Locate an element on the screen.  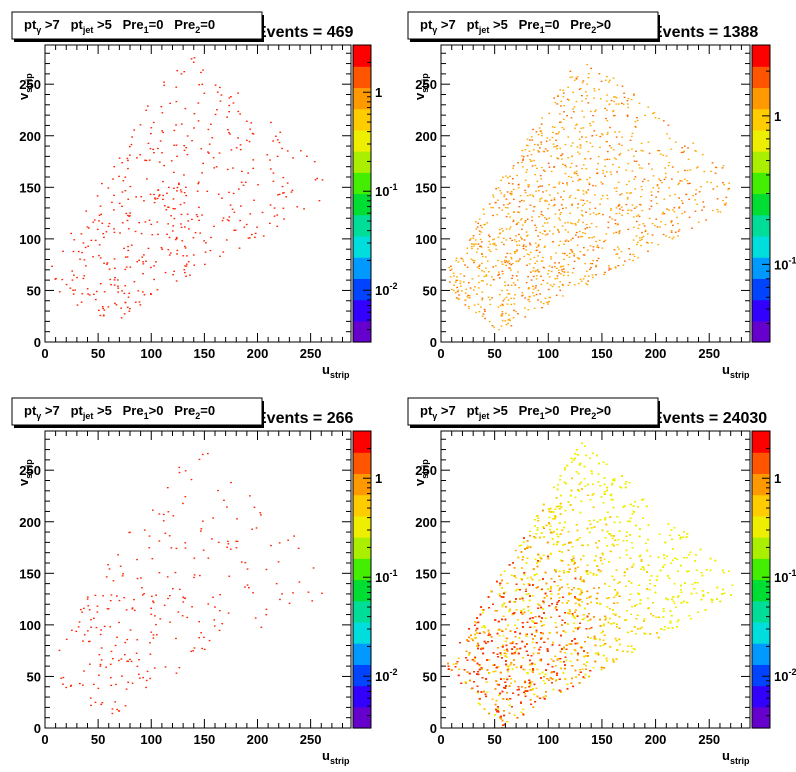
stats-label: Events = 469 is located at coordinates (305, 32).